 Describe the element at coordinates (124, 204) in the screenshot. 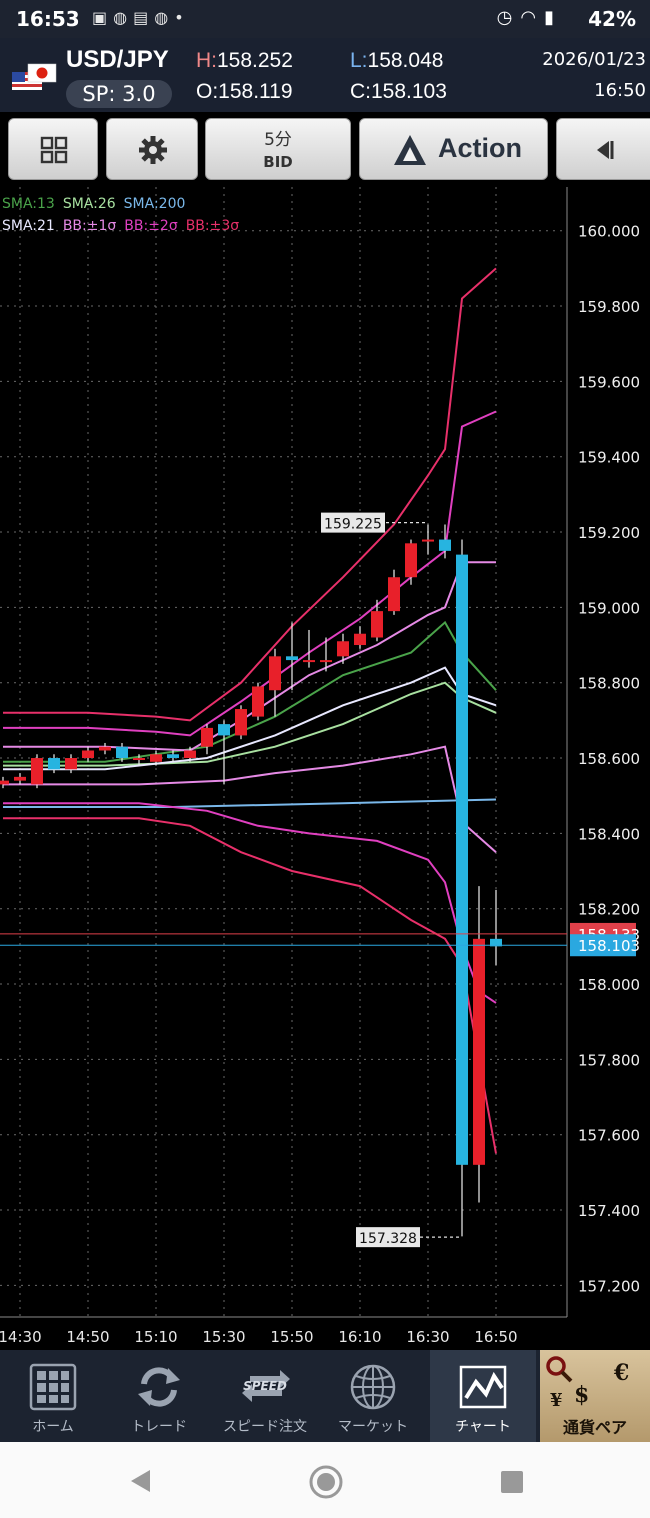

I see `indicator-row-1: SMA:13 SMA:26 SMA:200` at that location.